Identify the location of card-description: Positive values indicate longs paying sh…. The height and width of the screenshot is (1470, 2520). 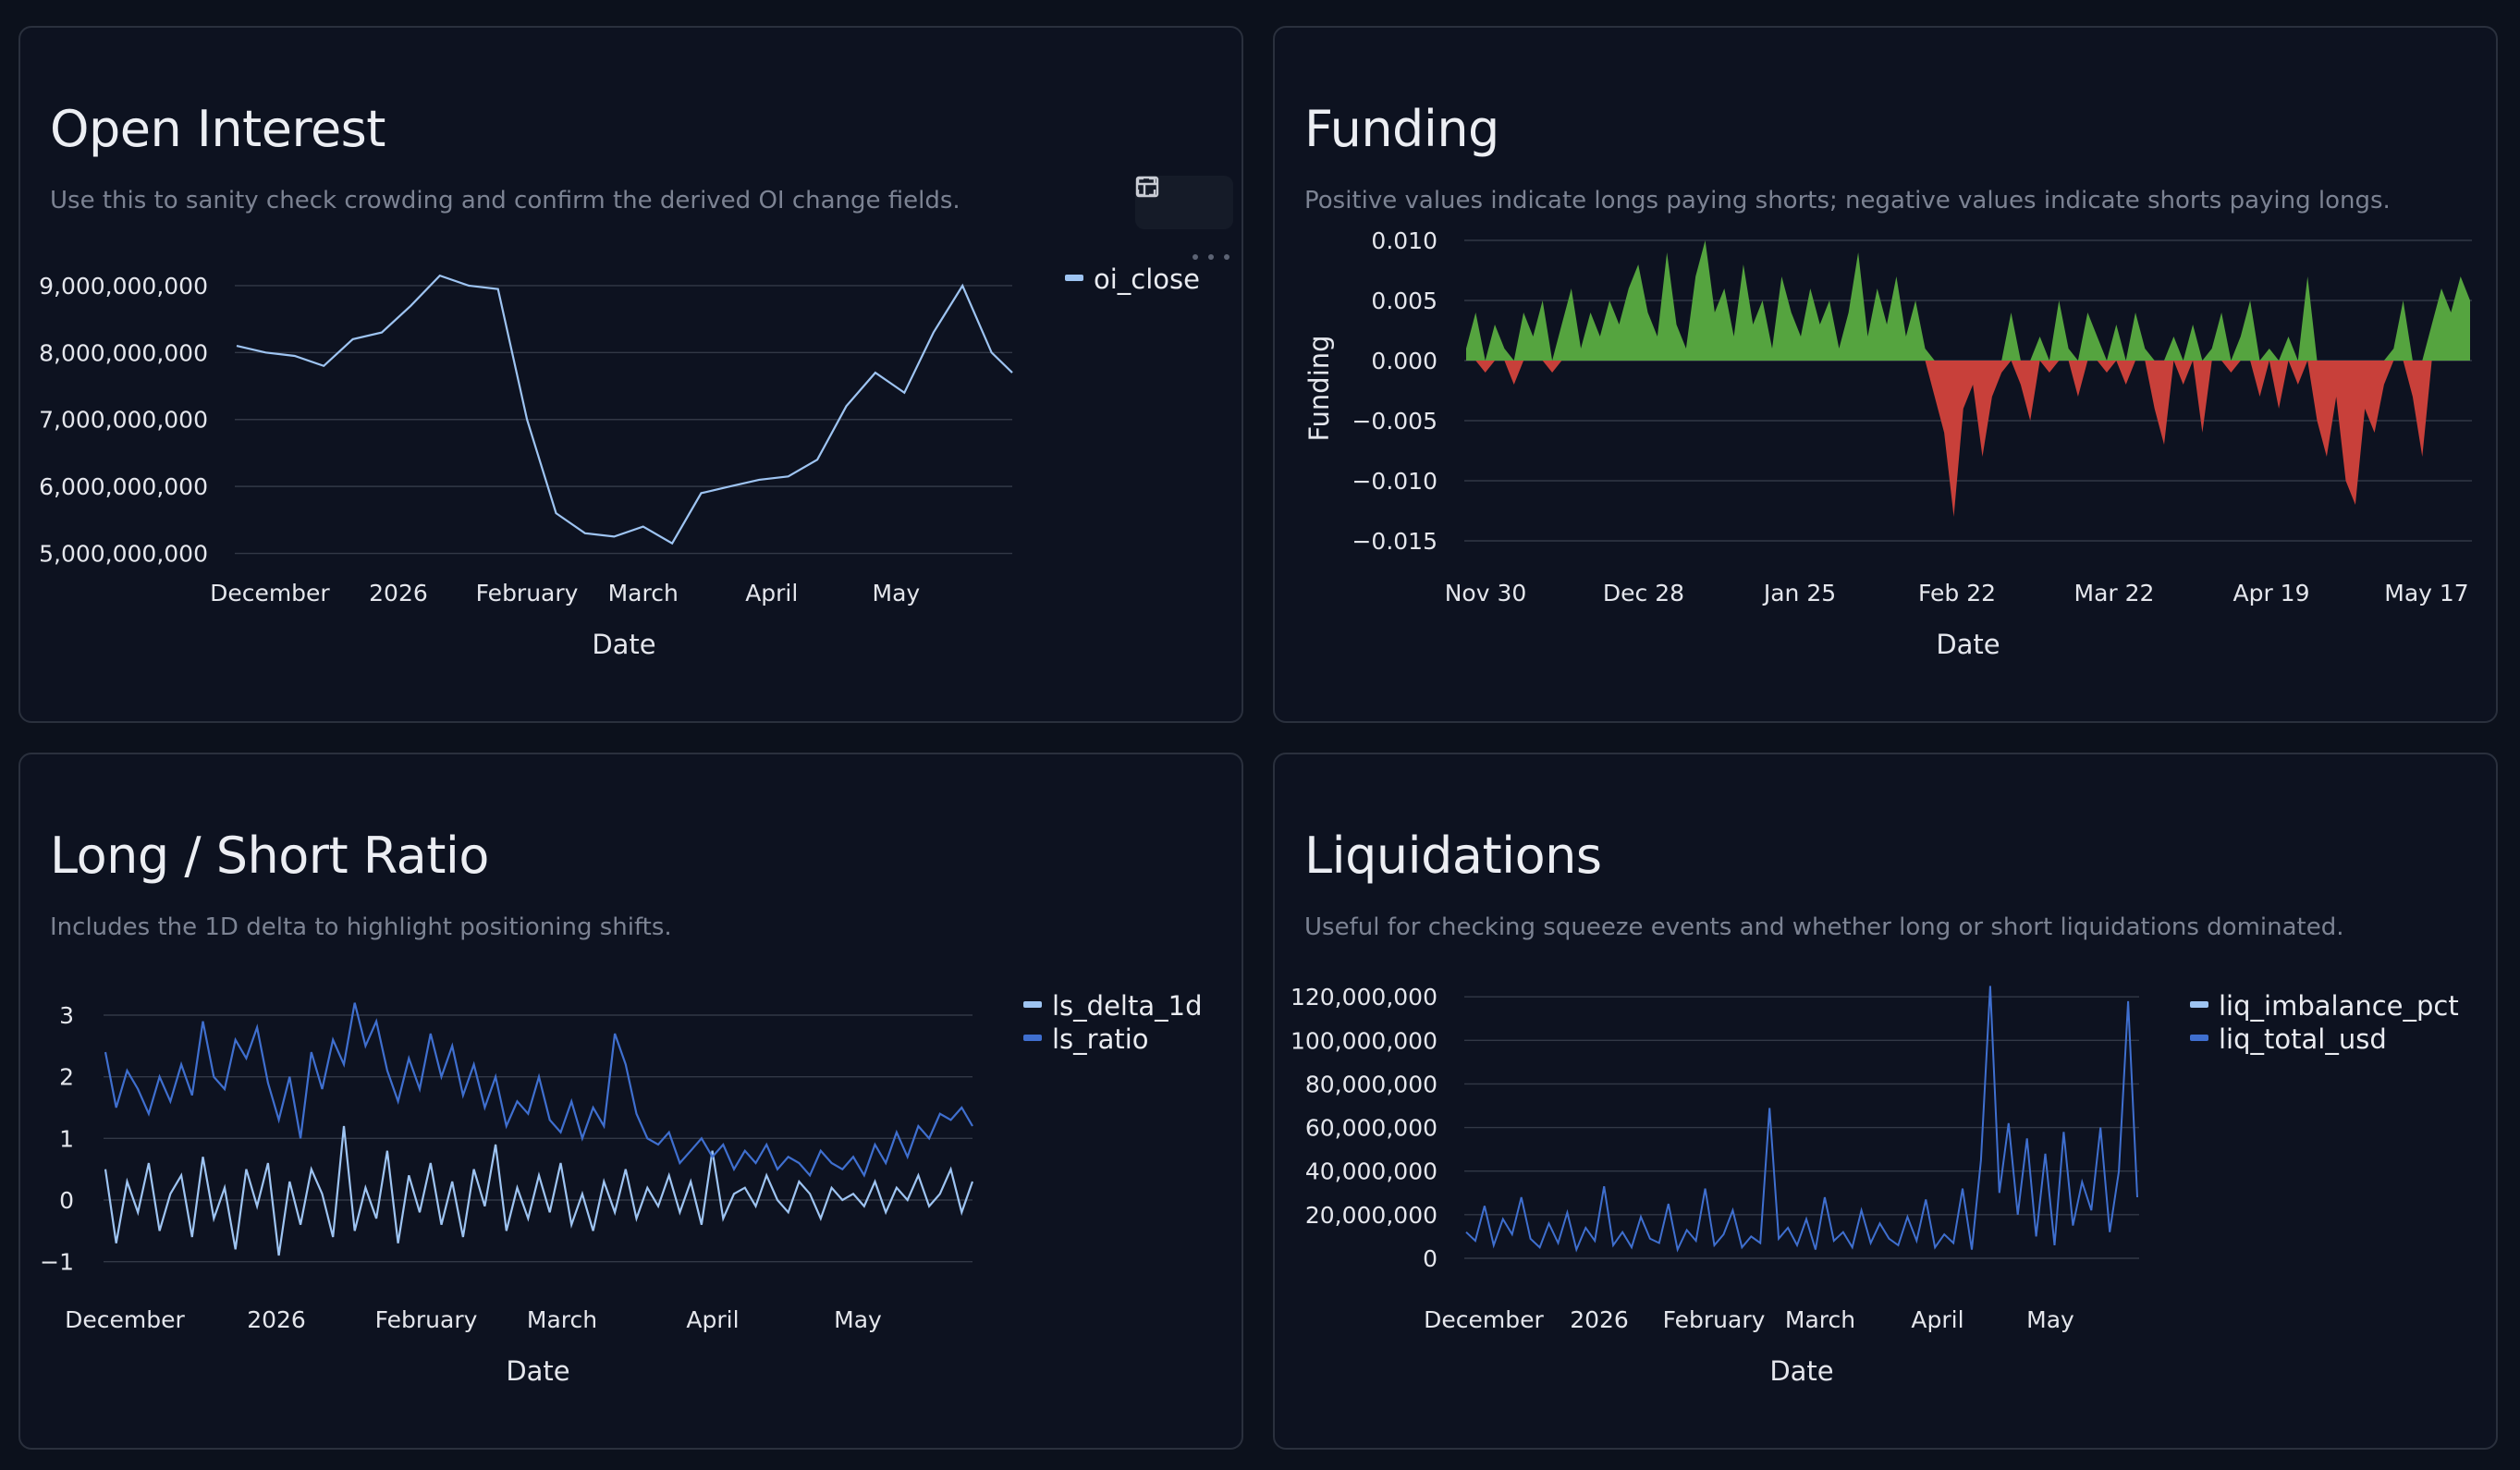
(1847, 201).